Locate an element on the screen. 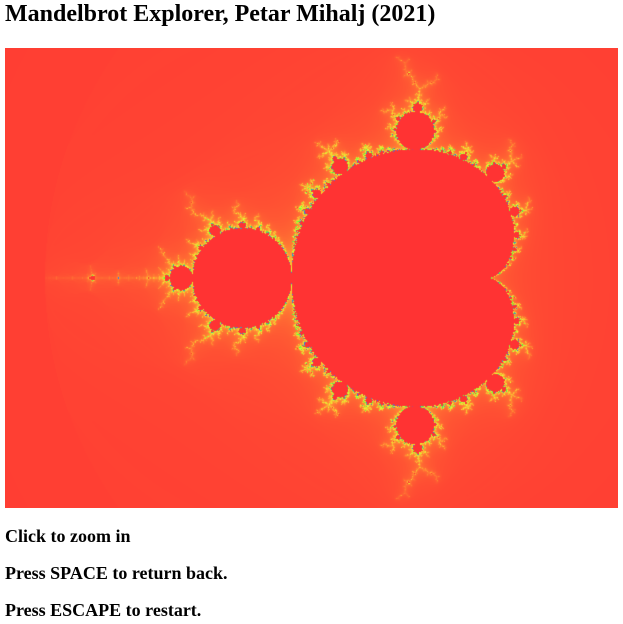 Image resolution: width=623 pixels, height=624 pixels. instruction-zoom: Click to zoom in is located at coordinates (68, 536).